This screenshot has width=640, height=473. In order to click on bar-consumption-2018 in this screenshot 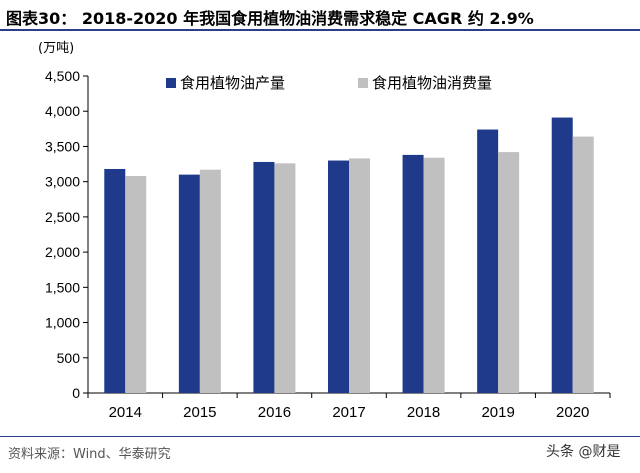, I will do `click(434, 275)`.